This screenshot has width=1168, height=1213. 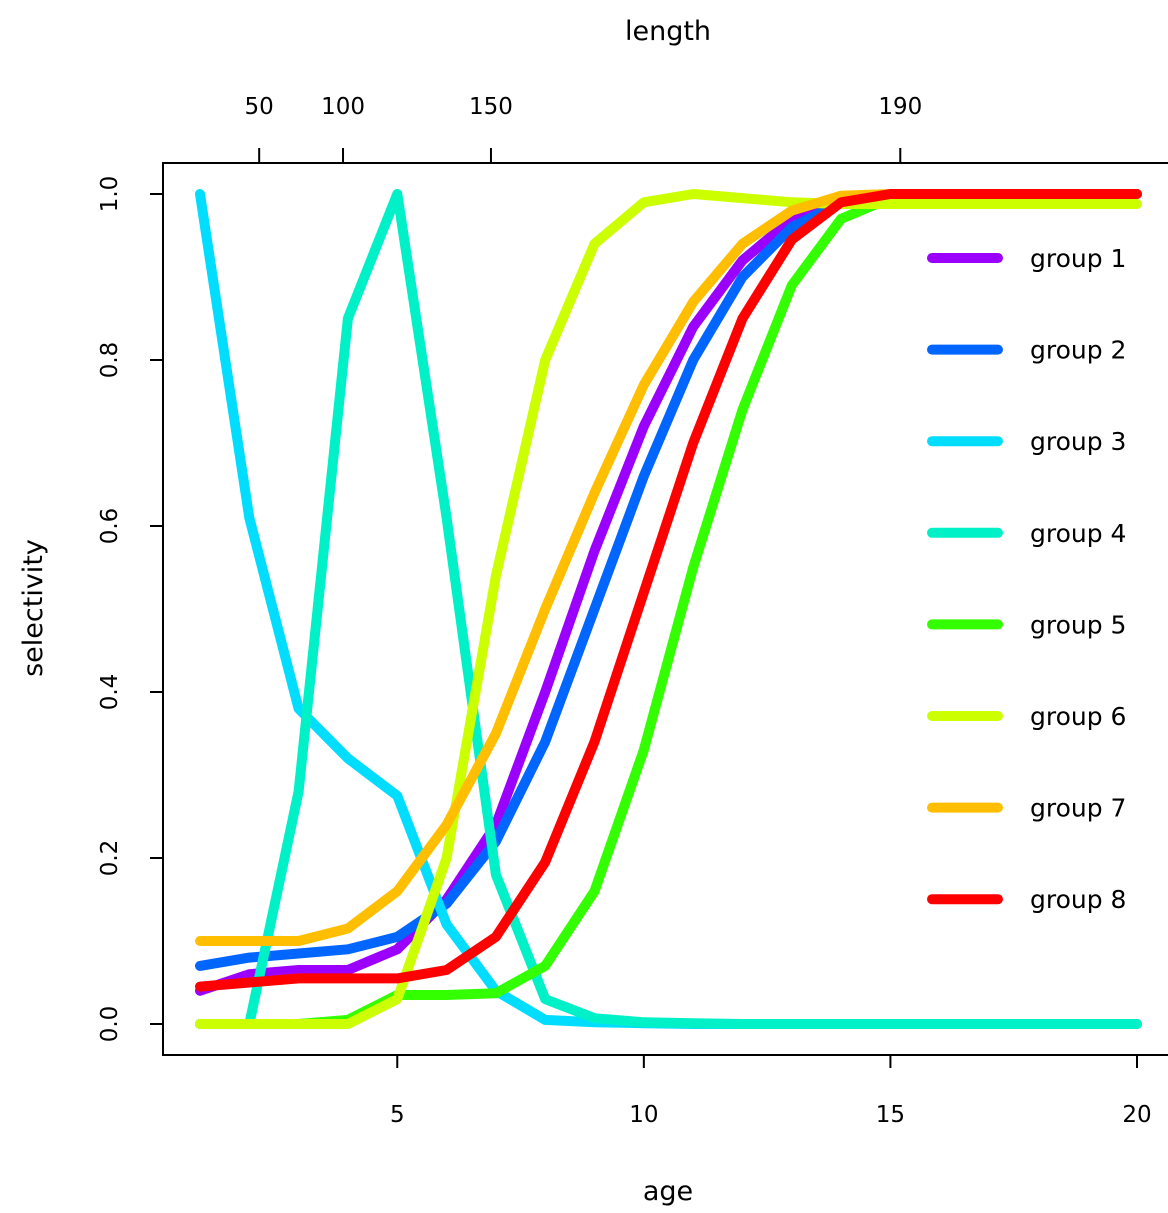 I want to click on legend-label-group-4: group 4, so click(x=1078, y=533).